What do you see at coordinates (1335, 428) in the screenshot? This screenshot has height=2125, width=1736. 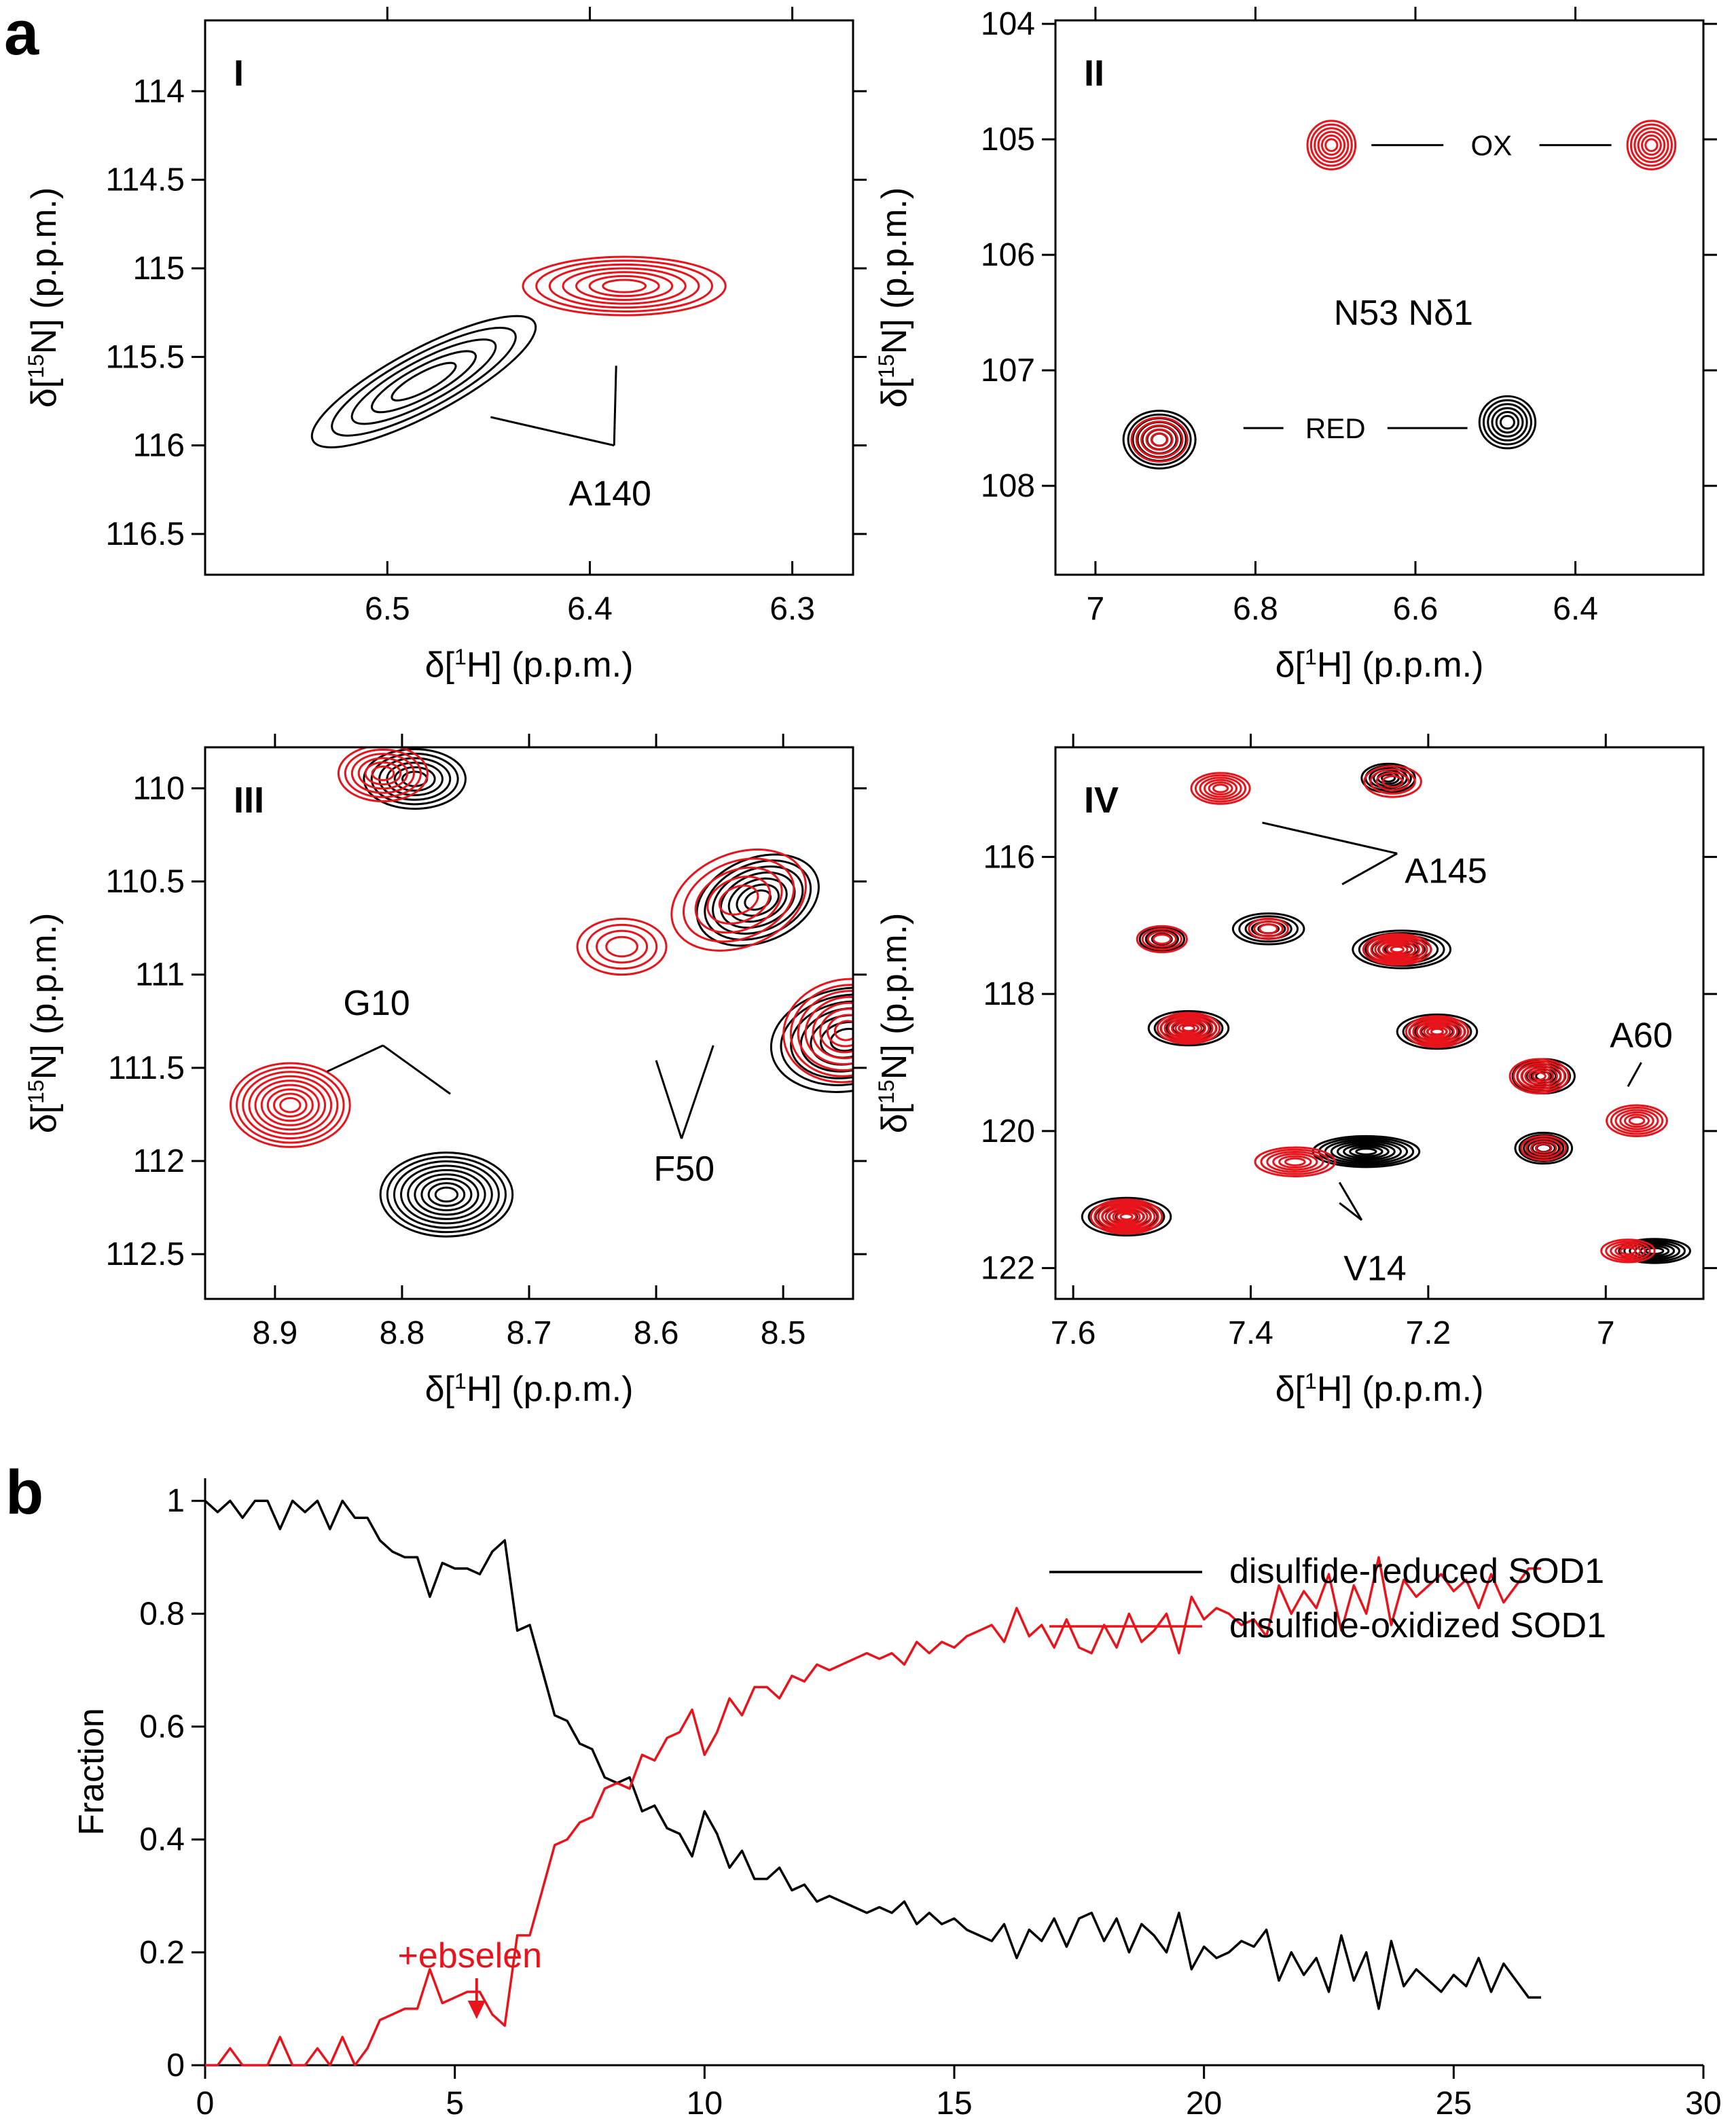 I see `peak-label-2: RED` at bounding box center [1335, 428].